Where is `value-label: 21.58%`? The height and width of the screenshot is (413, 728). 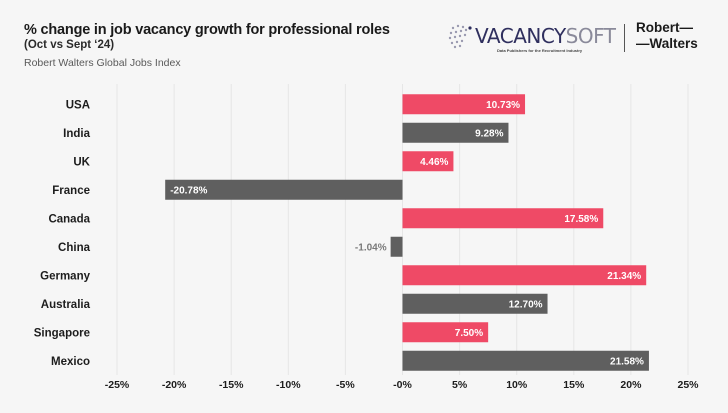
value-label: 21.58% is located at coordinates (627, 361).